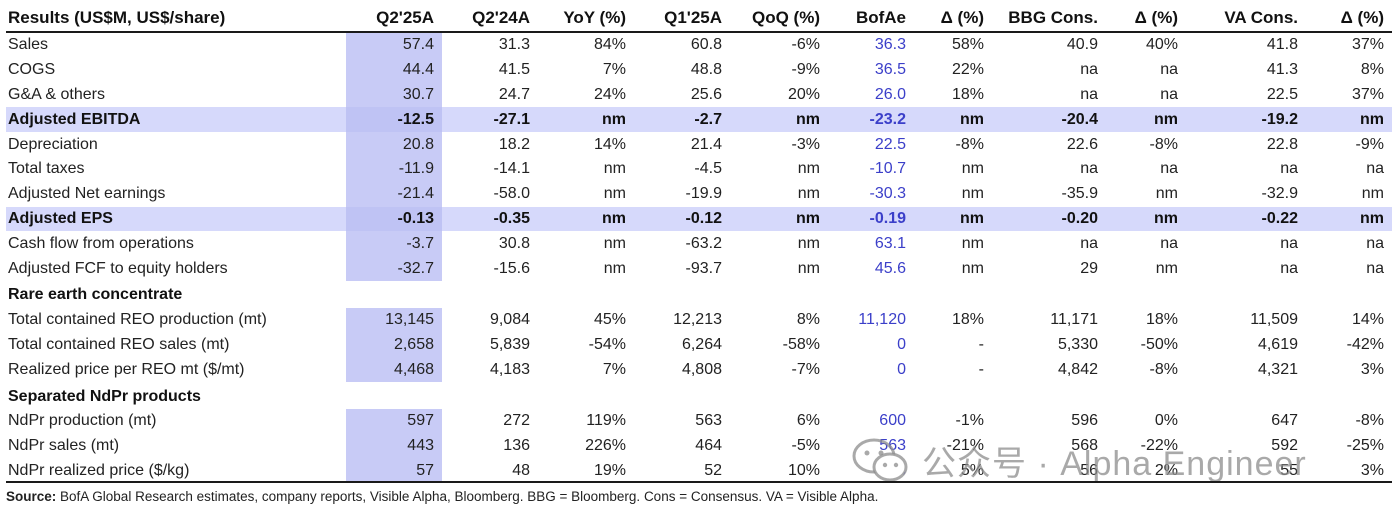  What do you see at coordinates (871, 219) in the screenshot?
I see `table-cell: -0.19` at bounding box center [871, 219].